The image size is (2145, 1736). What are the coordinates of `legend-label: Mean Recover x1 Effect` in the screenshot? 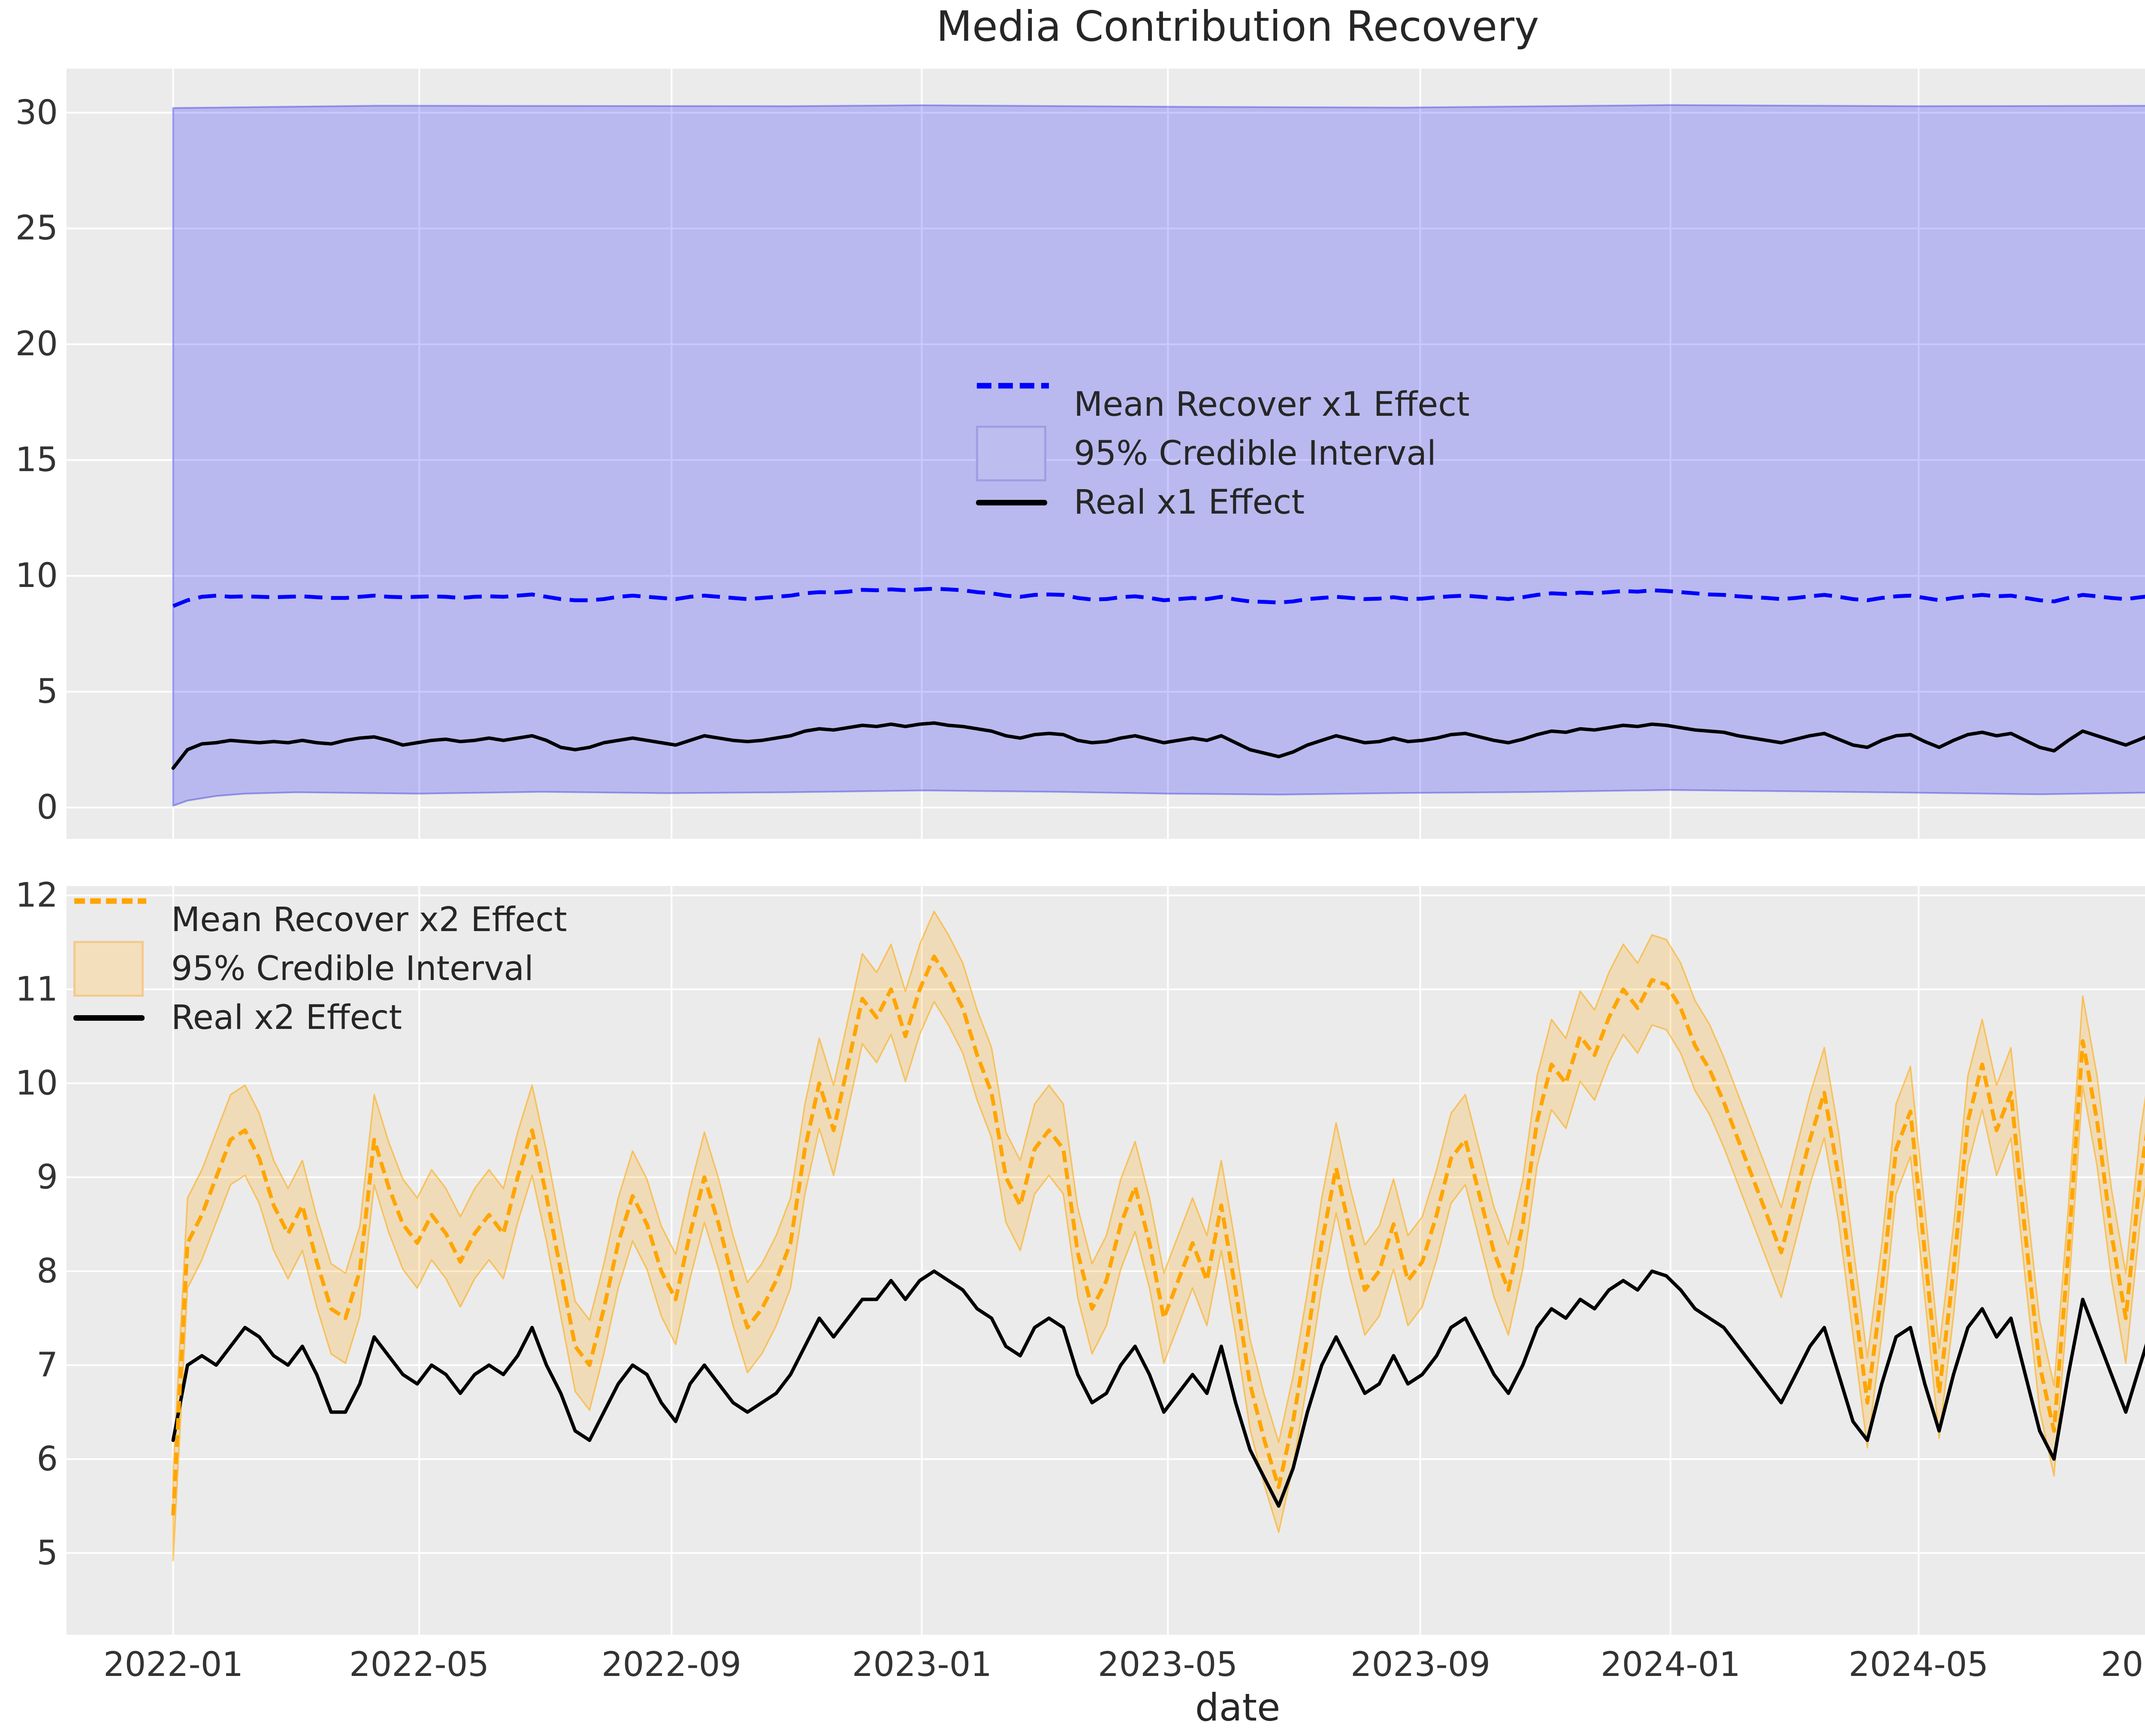 It's located at (1272, 404).